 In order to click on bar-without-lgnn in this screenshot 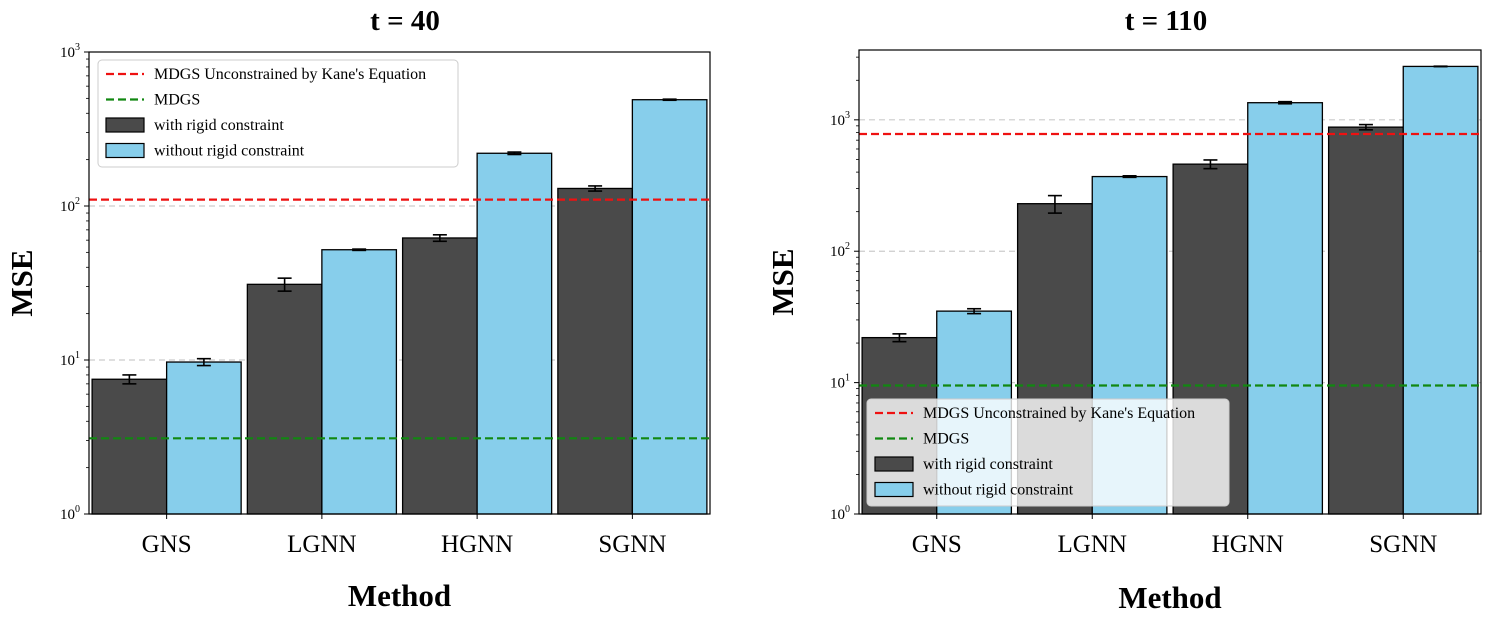, I will do `click(359, 382)`.